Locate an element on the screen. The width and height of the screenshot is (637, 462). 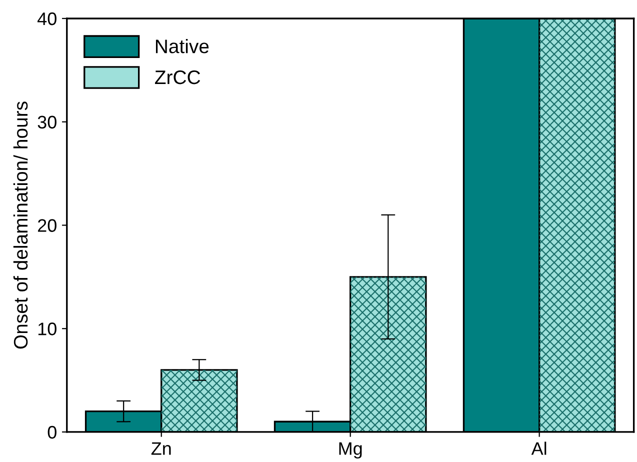
x-tick-label: Zn is located at coordinates (161, 448).